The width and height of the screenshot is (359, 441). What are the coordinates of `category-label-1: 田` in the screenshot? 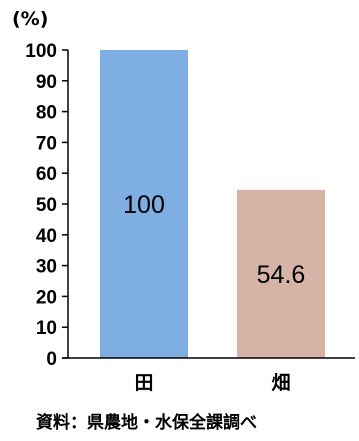 It's located at (143, 383).